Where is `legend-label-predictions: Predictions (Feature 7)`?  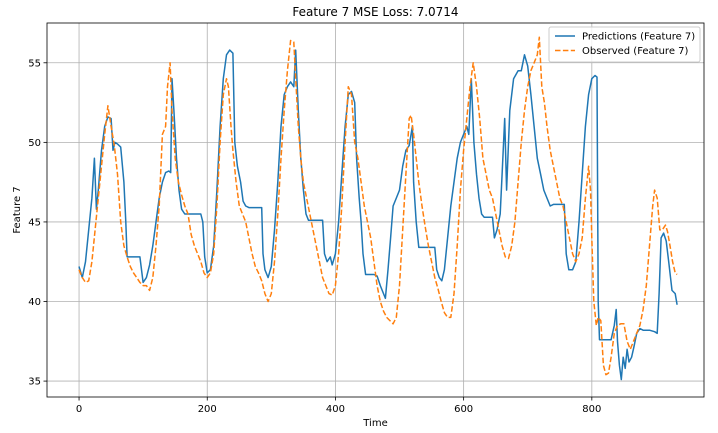 legend-label-predictions: Predictions (Feature 7) is located at coordinates (638, 37).